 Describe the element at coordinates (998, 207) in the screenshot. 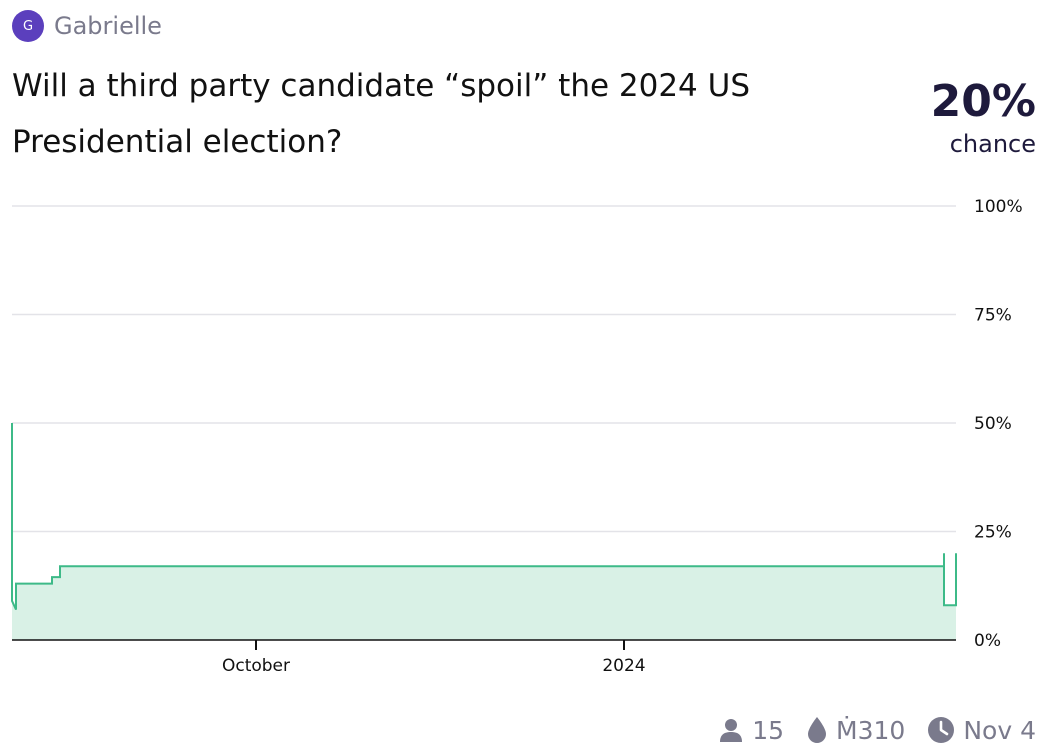

I see `y-tick-label: 100%` at that location.